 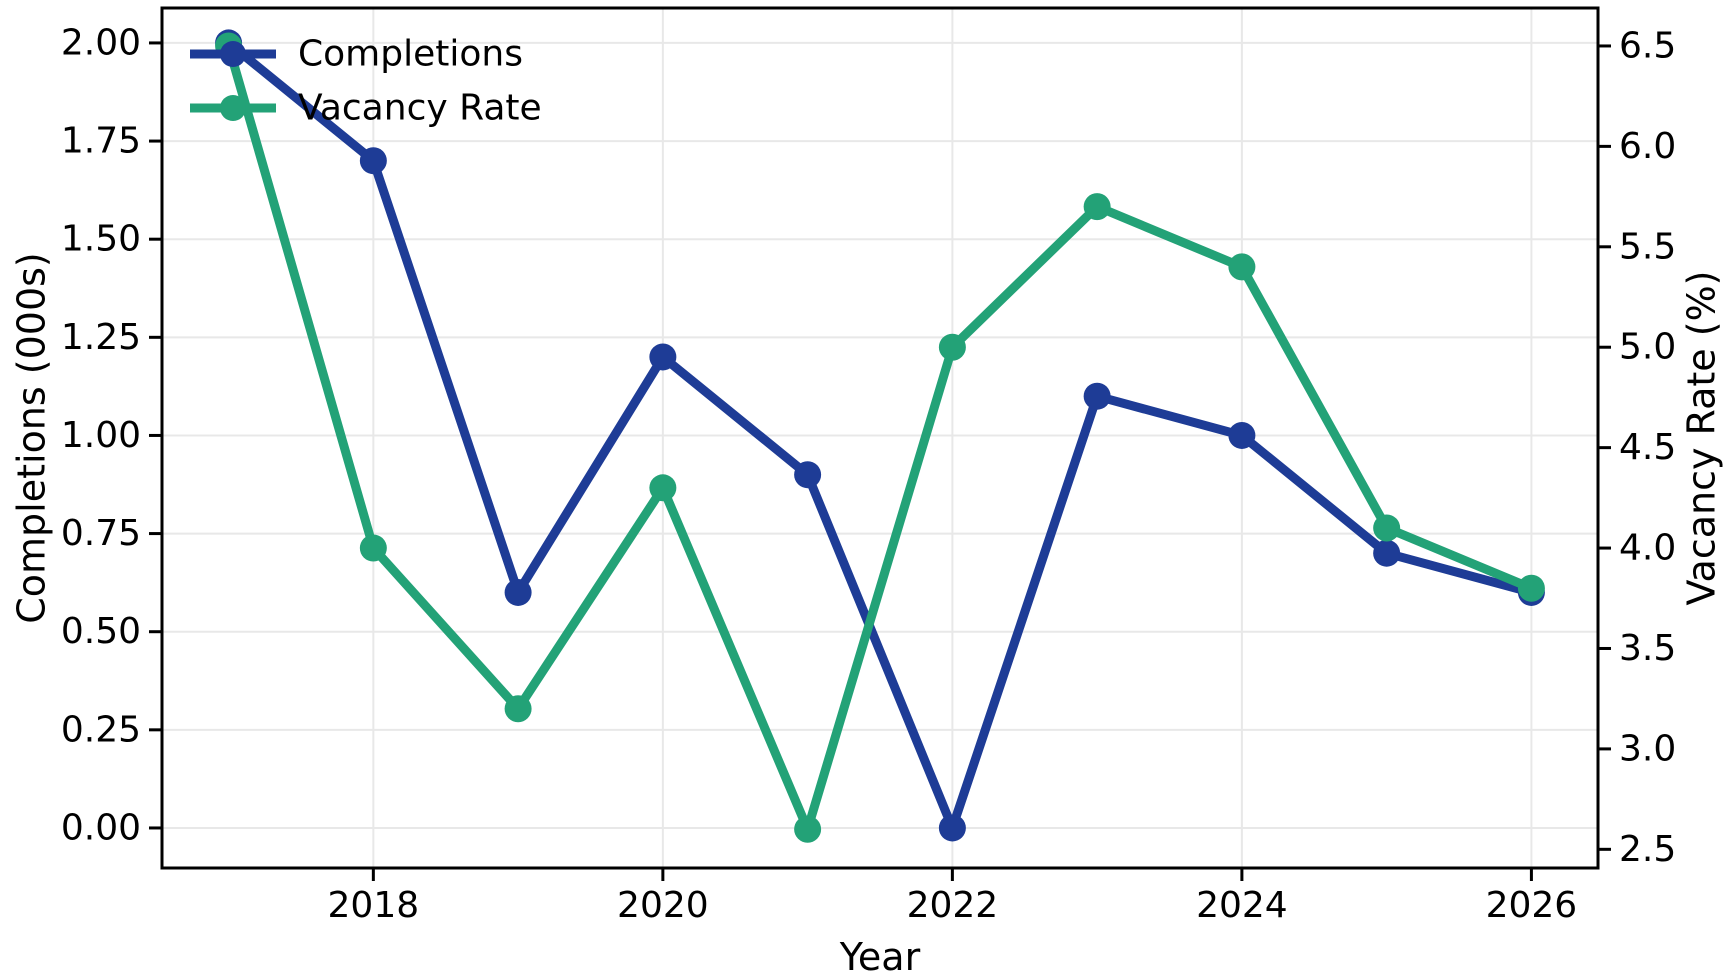 What do you see at coordinates (1647, 246) in the screenshot?
I see `right-y-tick-label: 5.5` at bounding box center [1647, 246].